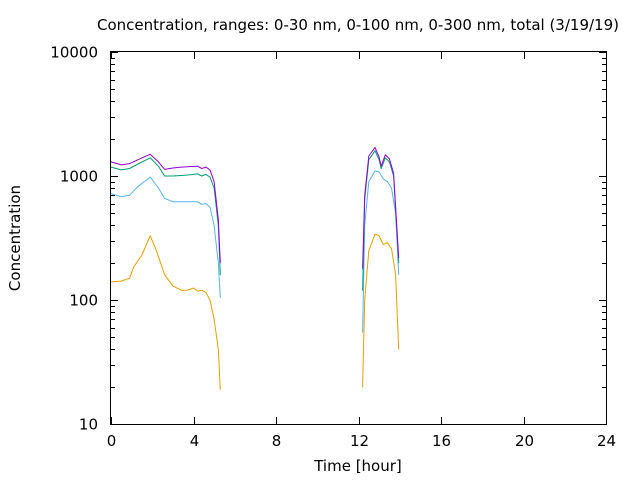 Image resolution: width=640 pixels, height=480 pixels. I want to click on x-tick-label: 0, so click(112, 441).